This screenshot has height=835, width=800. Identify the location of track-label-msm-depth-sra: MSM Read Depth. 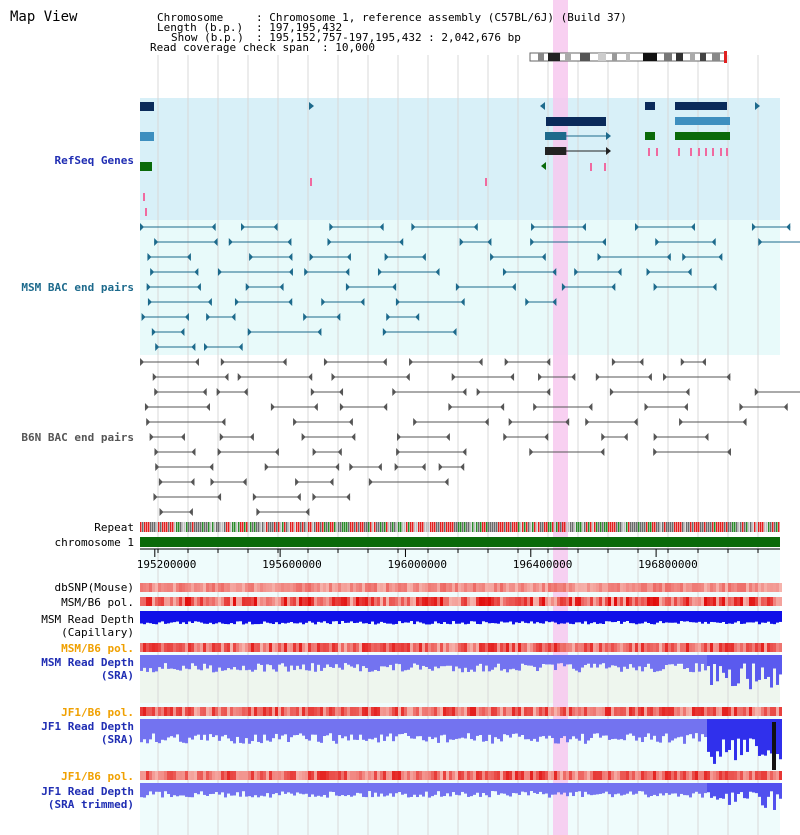
(87, 662).